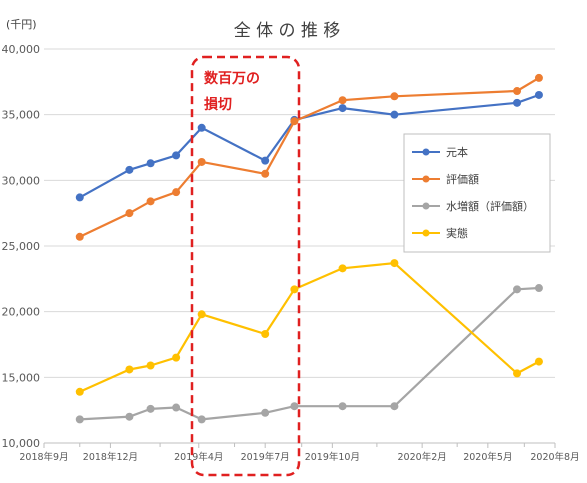 The image size is (587, 483). I want to click on y-axis-unit: (千円), so click(21, 24).